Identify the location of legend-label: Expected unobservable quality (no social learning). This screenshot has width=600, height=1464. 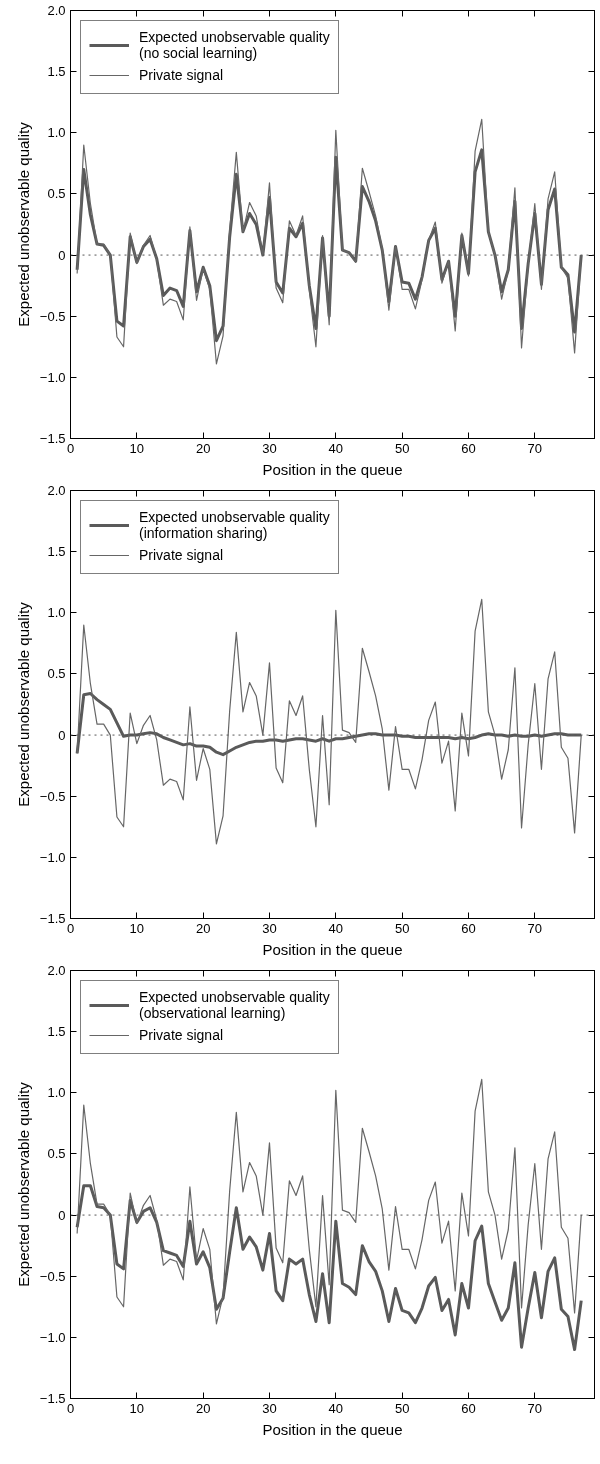
(234, 45).